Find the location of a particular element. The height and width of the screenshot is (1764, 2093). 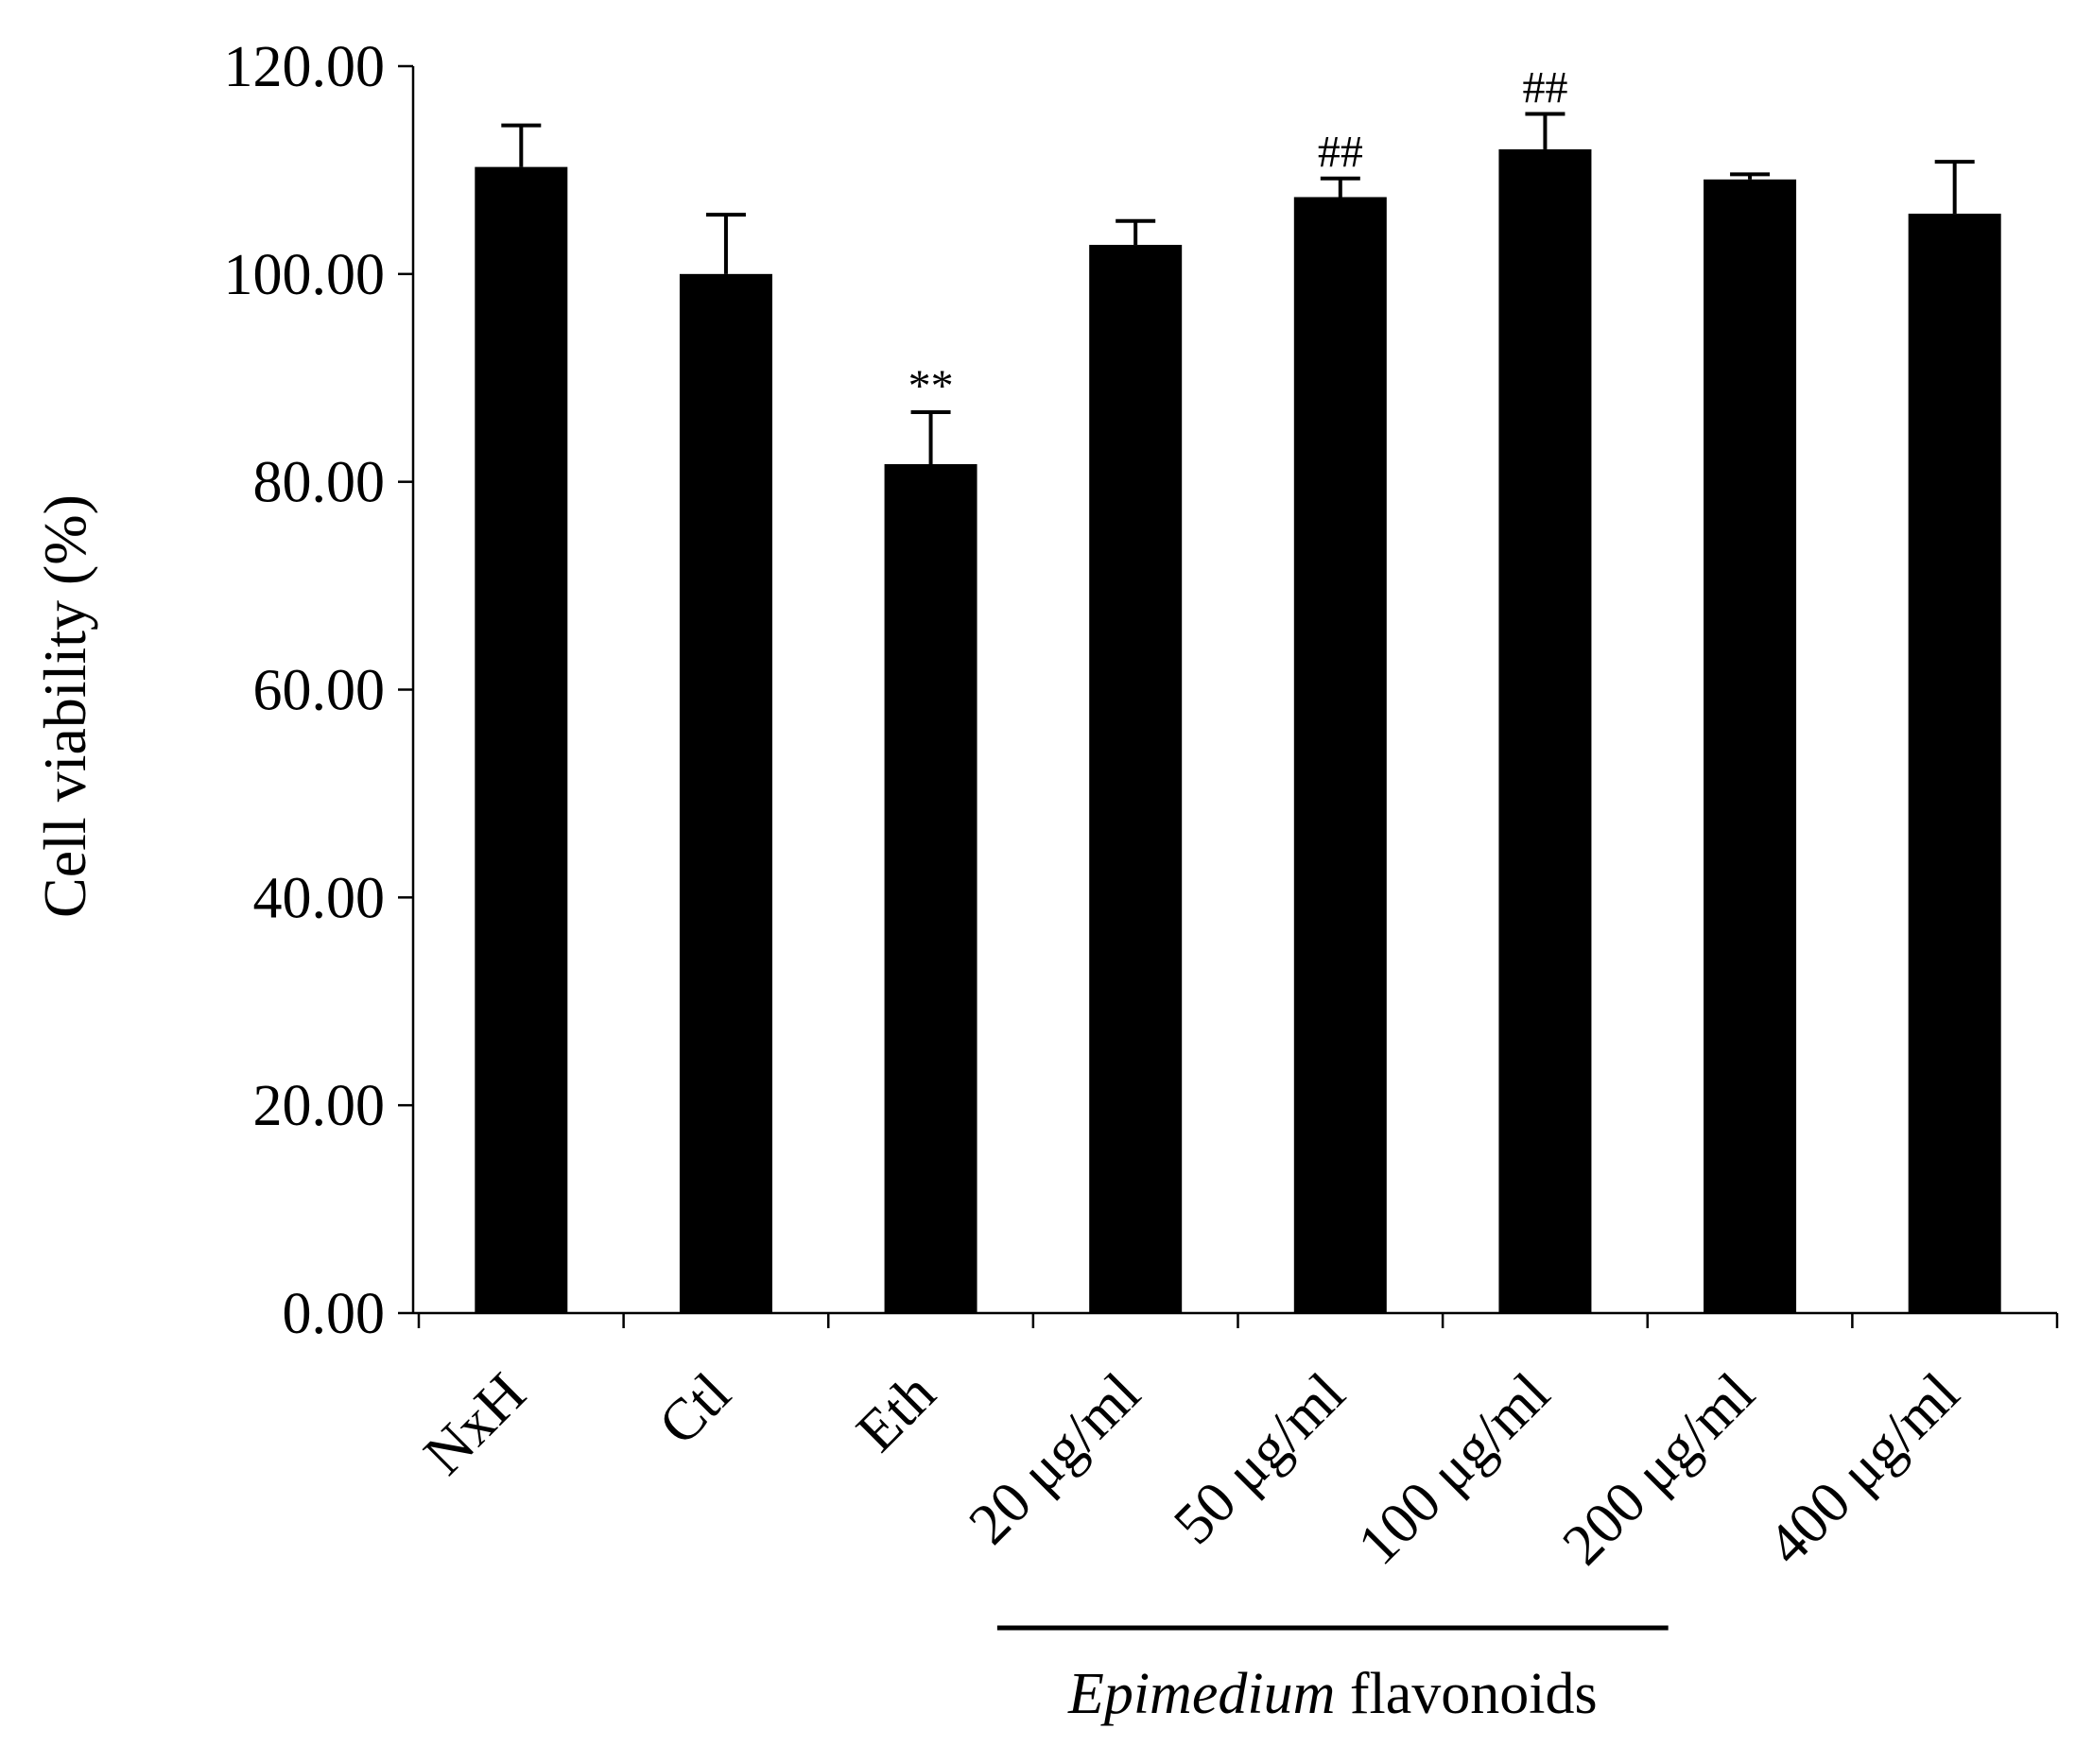

x-tick-label: 200 μg/ml is located at coordinates (1658, 1469).